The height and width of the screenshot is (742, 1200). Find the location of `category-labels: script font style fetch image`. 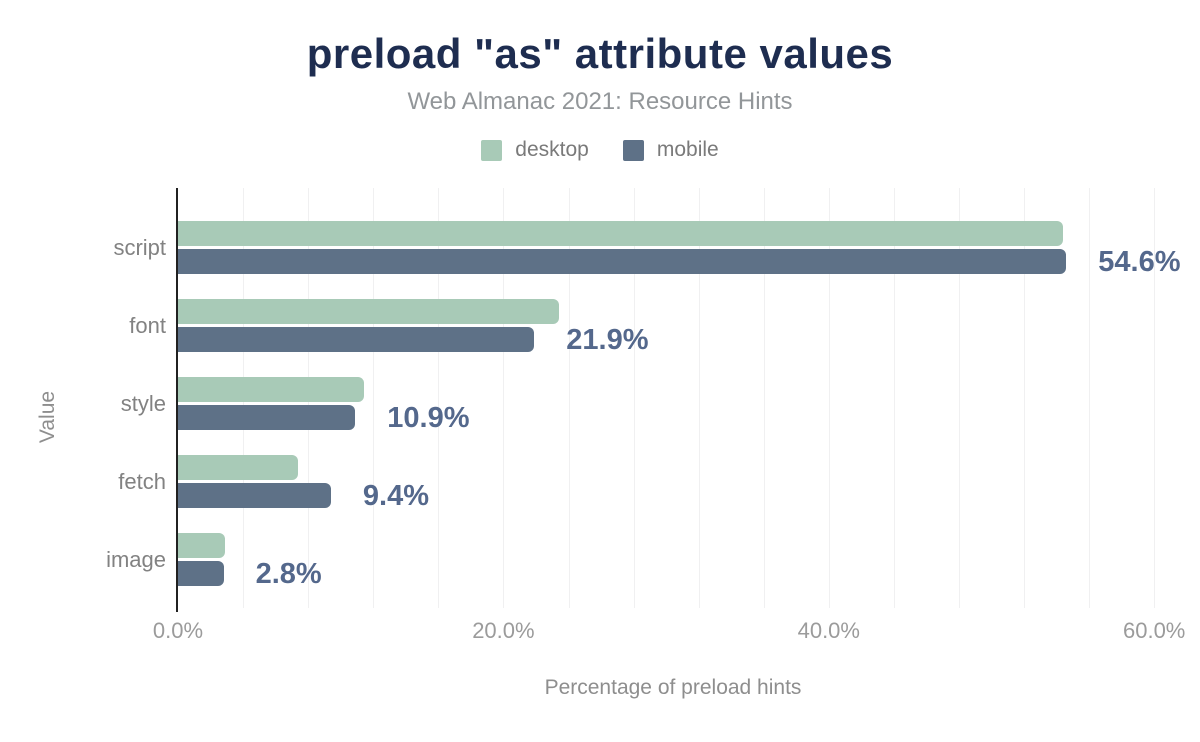

category-labels: script font style fetch image is located at coordinates (83, 398).